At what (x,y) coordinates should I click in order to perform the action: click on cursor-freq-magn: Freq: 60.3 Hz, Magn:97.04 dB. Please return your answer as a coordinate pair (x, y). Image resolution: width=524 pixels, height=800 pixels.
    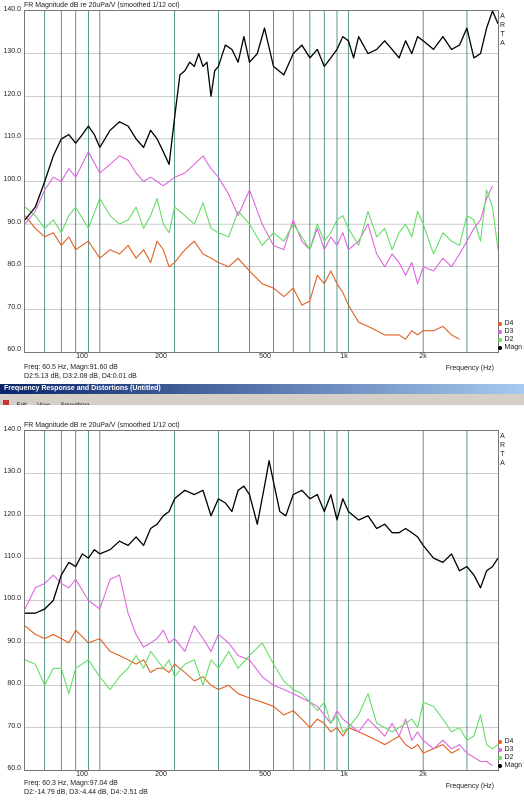
    Looking at the image, I should click on (71, 783).